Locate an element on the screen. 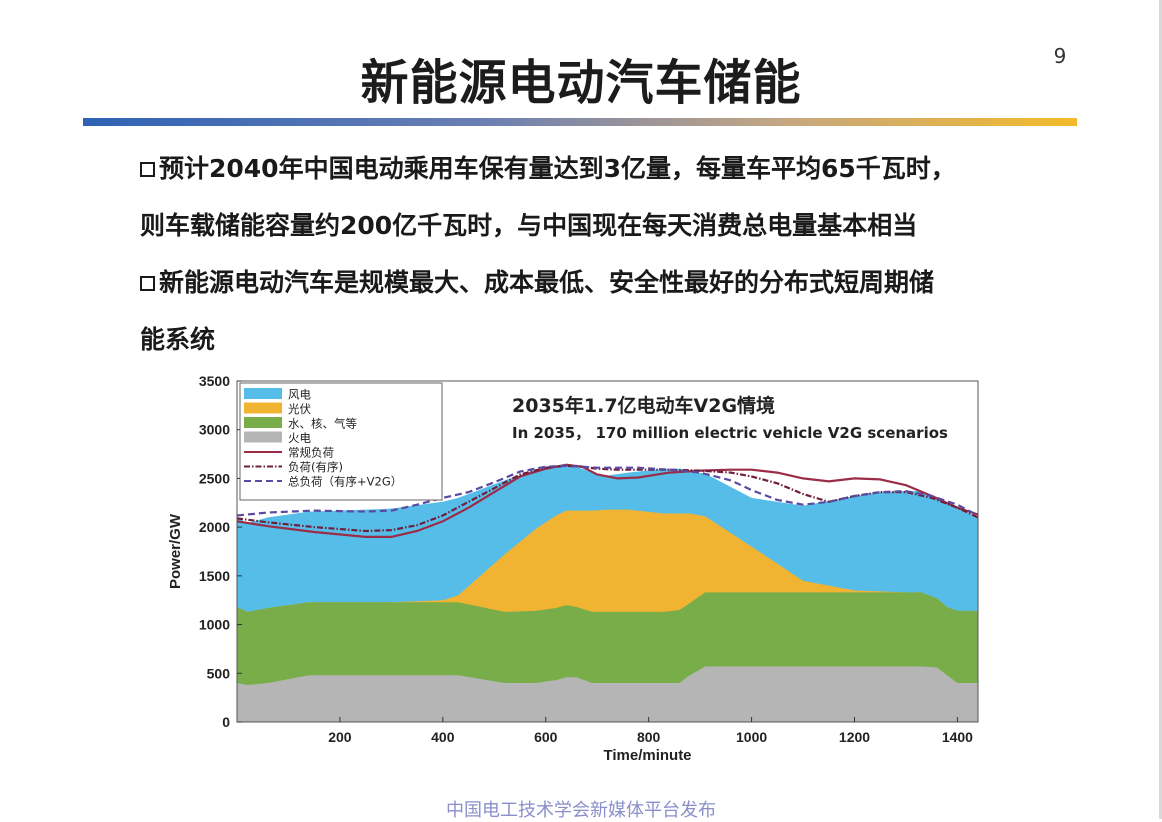  legend-label: 水、核、气等 is located at coordinates (322, 424).